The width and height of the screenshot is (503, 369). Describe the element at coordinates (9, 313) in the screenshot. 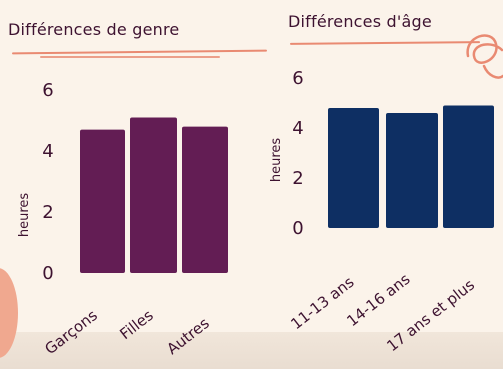

I see `decorative-blob` at that location.